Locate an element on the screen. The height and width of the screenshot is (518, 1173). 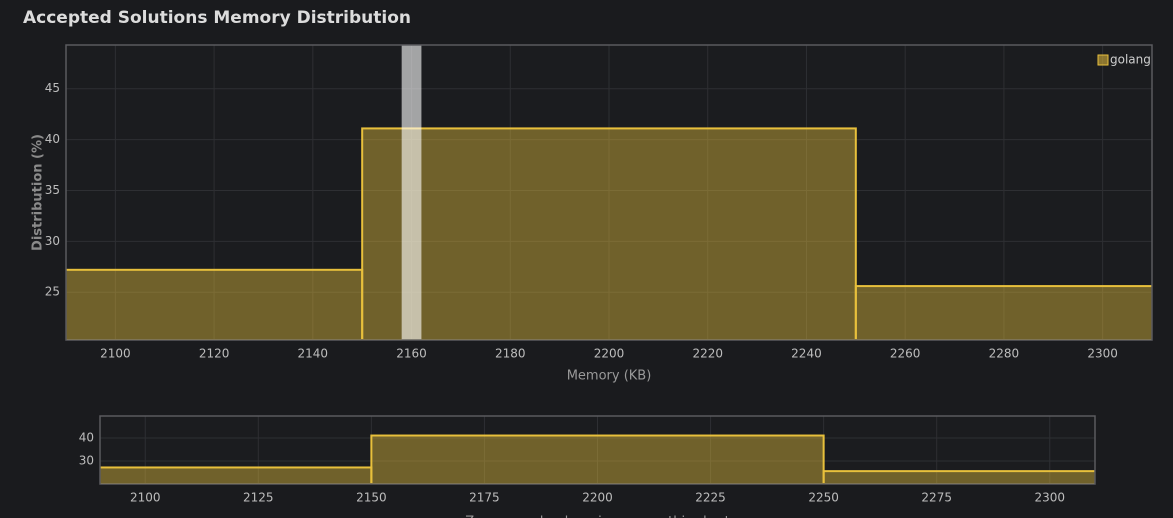
highlight-band is located at coordinates (411, 192).